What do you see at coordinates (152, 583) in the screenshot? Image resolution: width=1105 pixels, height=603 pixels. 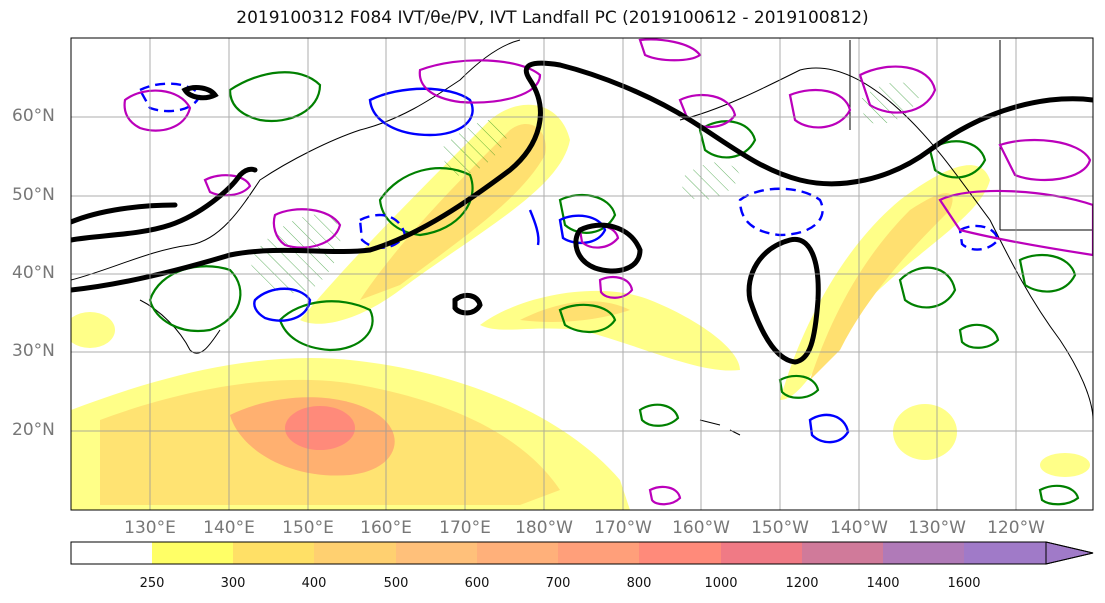 I see `colorbar-label: 250` at bounding box center [152, 583].